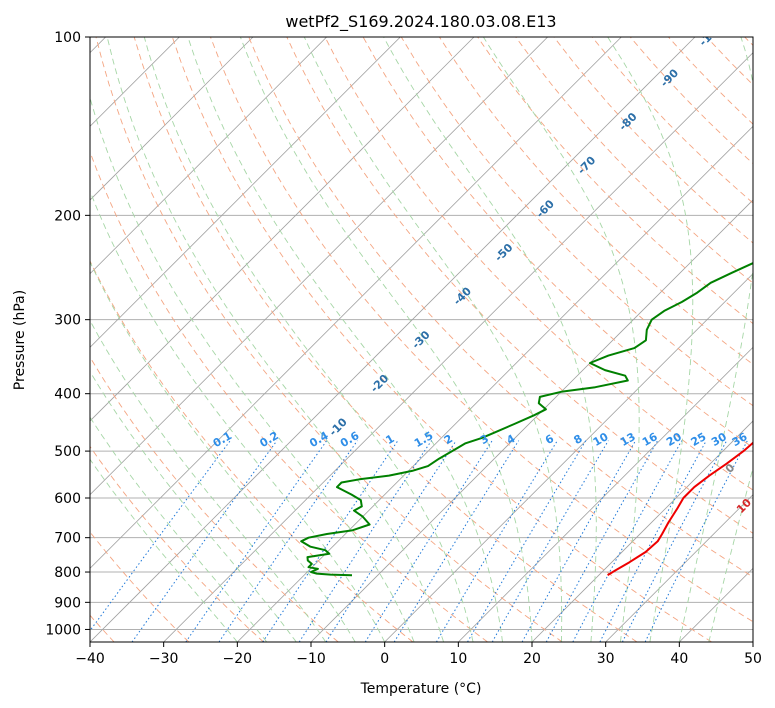 The height and width of the screenshot is (708, 775). Describe the element at coordinates (384, 659) in the screenshot. I see `x-tick-label: 0` at that location.